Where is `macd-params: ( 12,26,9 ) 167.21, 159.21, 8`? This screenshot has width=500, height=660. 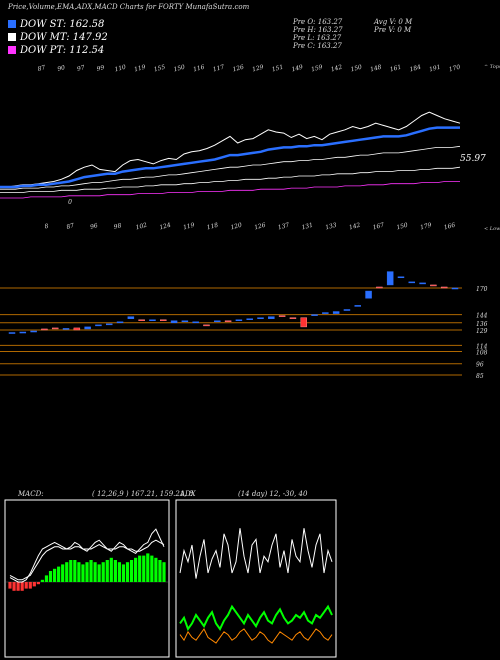
macd-params: ( 12,26,9 ) 167.21, 159.21, 8 is located at coordinates (143, 494).